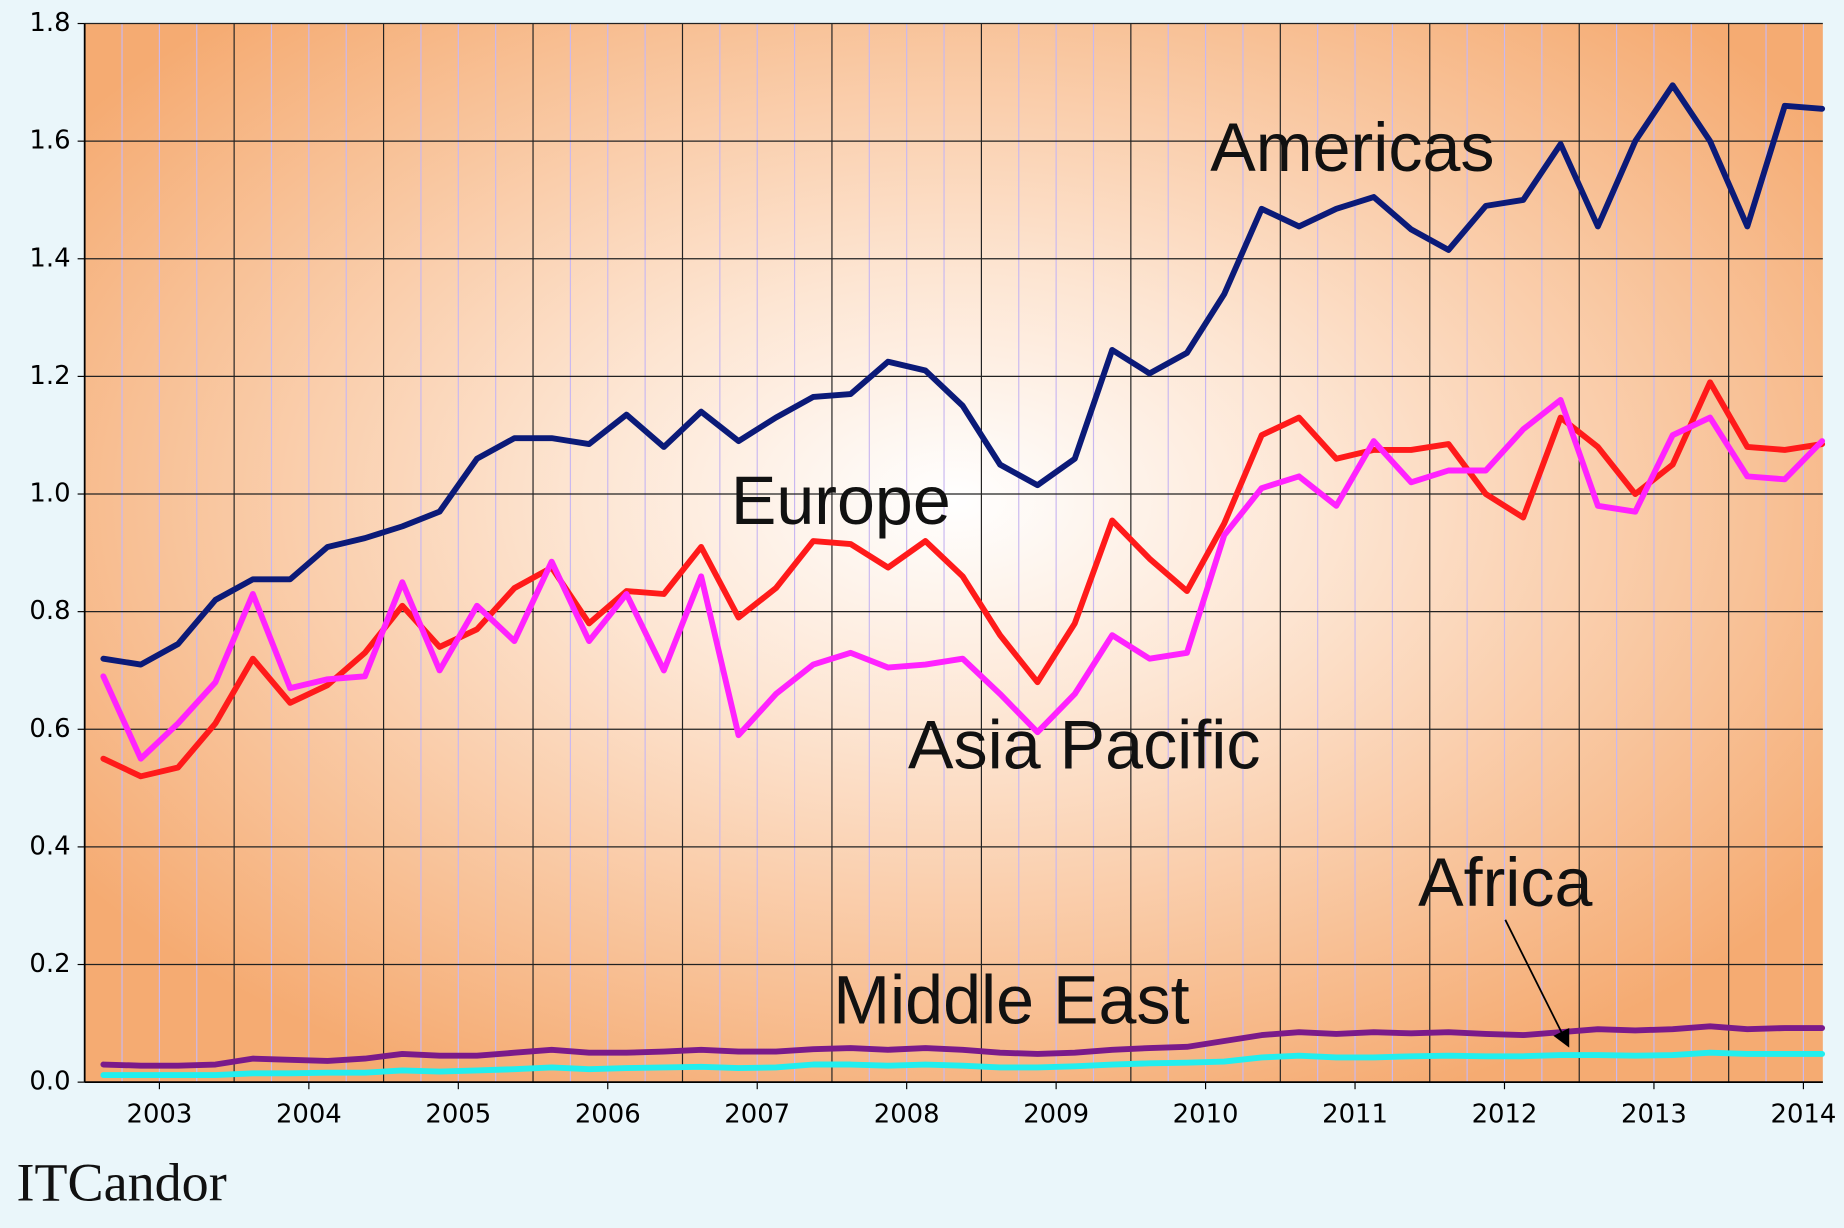 The width and height of the screenshot is (1844, 1228). I want to click on y-tick-label: 1.8, so click(49, 23).